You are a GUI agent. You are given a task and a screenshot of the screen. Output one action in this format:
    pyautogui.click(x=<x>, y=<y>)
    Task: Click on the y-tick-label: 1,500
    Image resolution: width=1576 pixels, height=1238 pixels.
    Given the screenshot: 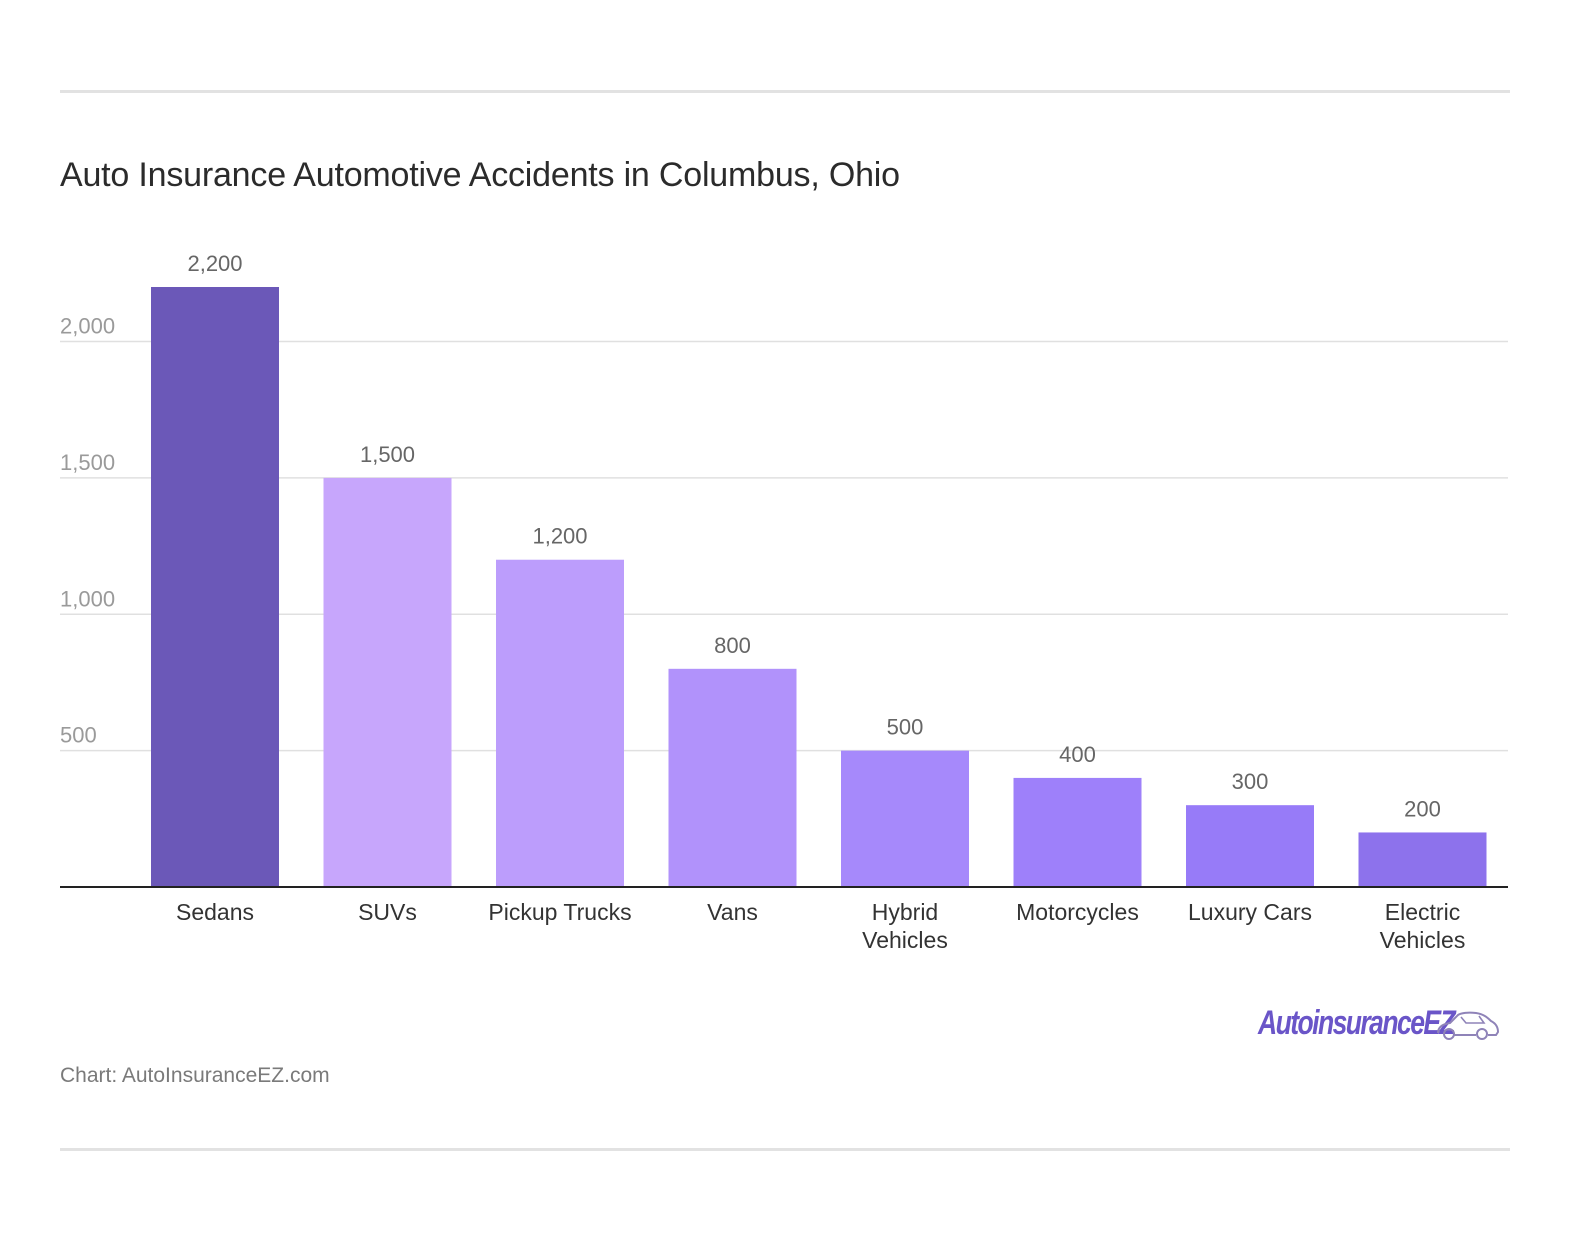 What is the action you would take?
    pyautogui.click(x=87, y=462)
    